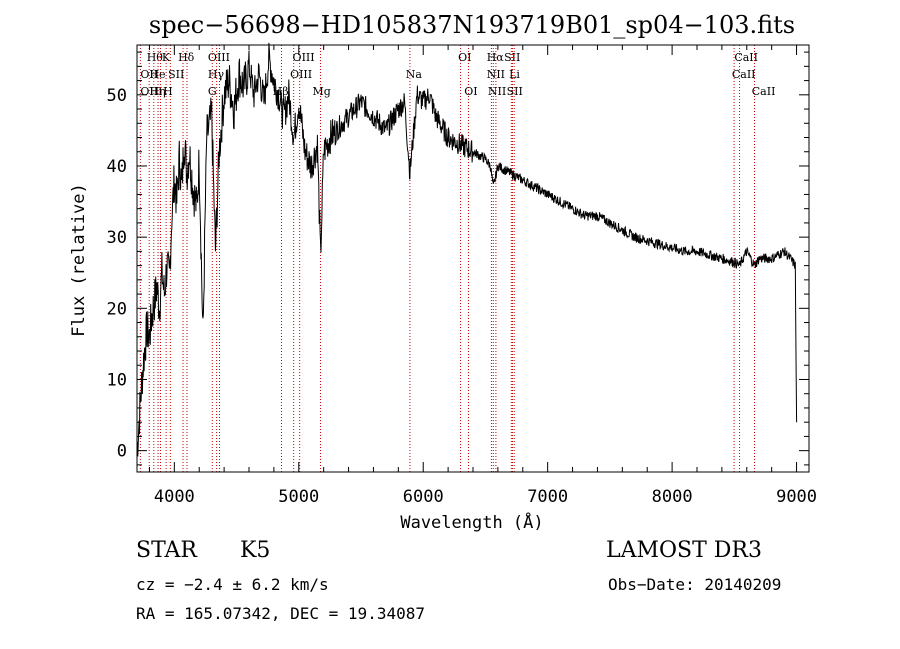  I want to click on survey-name: LAMOST DR3, so click(684, 550).